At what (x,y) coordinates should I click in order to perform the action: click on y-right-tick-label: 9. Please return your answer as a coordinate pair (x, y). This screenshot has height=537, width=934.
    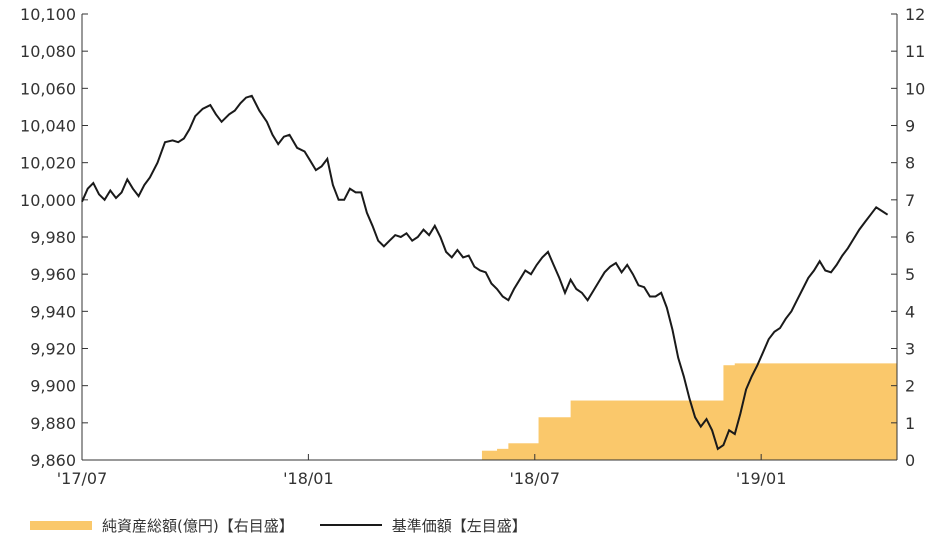
    Looking at the image, I should click on (910, 126).